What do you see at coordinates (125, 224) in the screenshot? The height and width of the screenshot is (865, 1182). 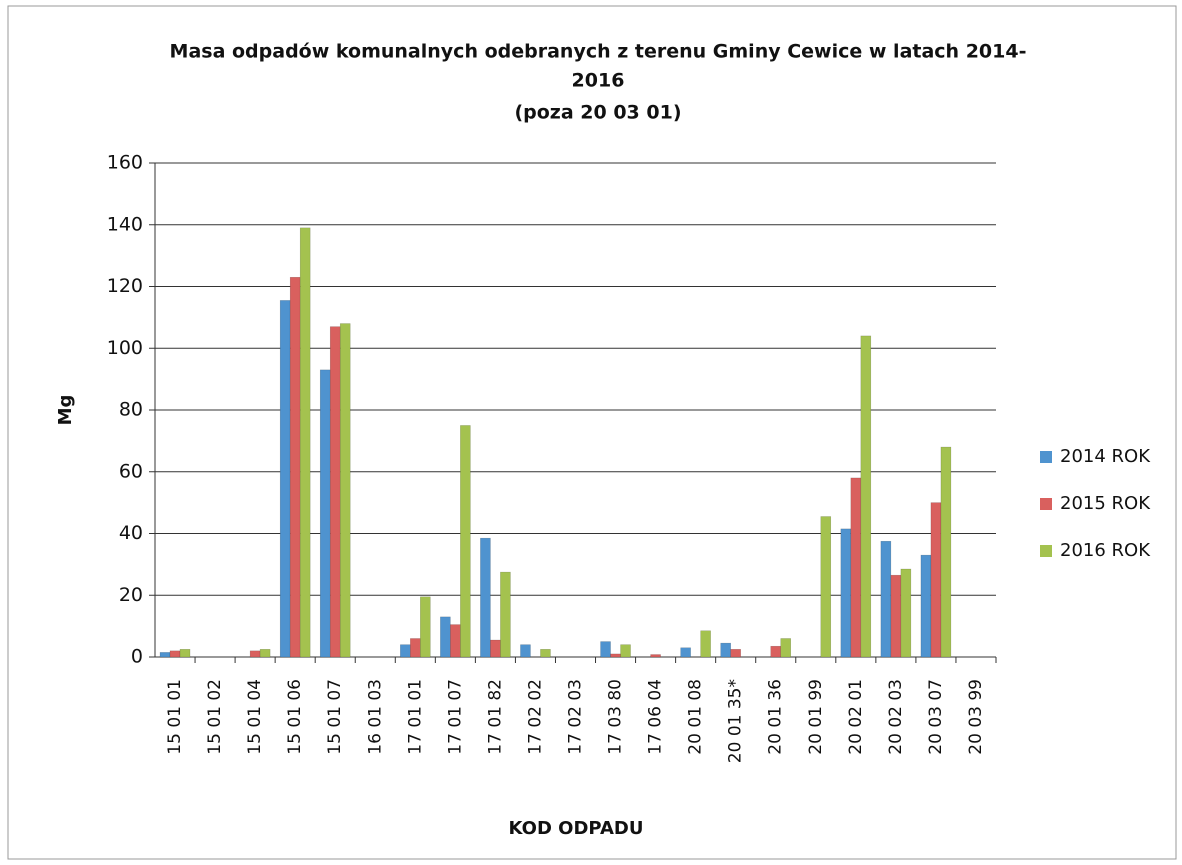 I see `y-tick-label: 140` at bounding box center [125, 224].